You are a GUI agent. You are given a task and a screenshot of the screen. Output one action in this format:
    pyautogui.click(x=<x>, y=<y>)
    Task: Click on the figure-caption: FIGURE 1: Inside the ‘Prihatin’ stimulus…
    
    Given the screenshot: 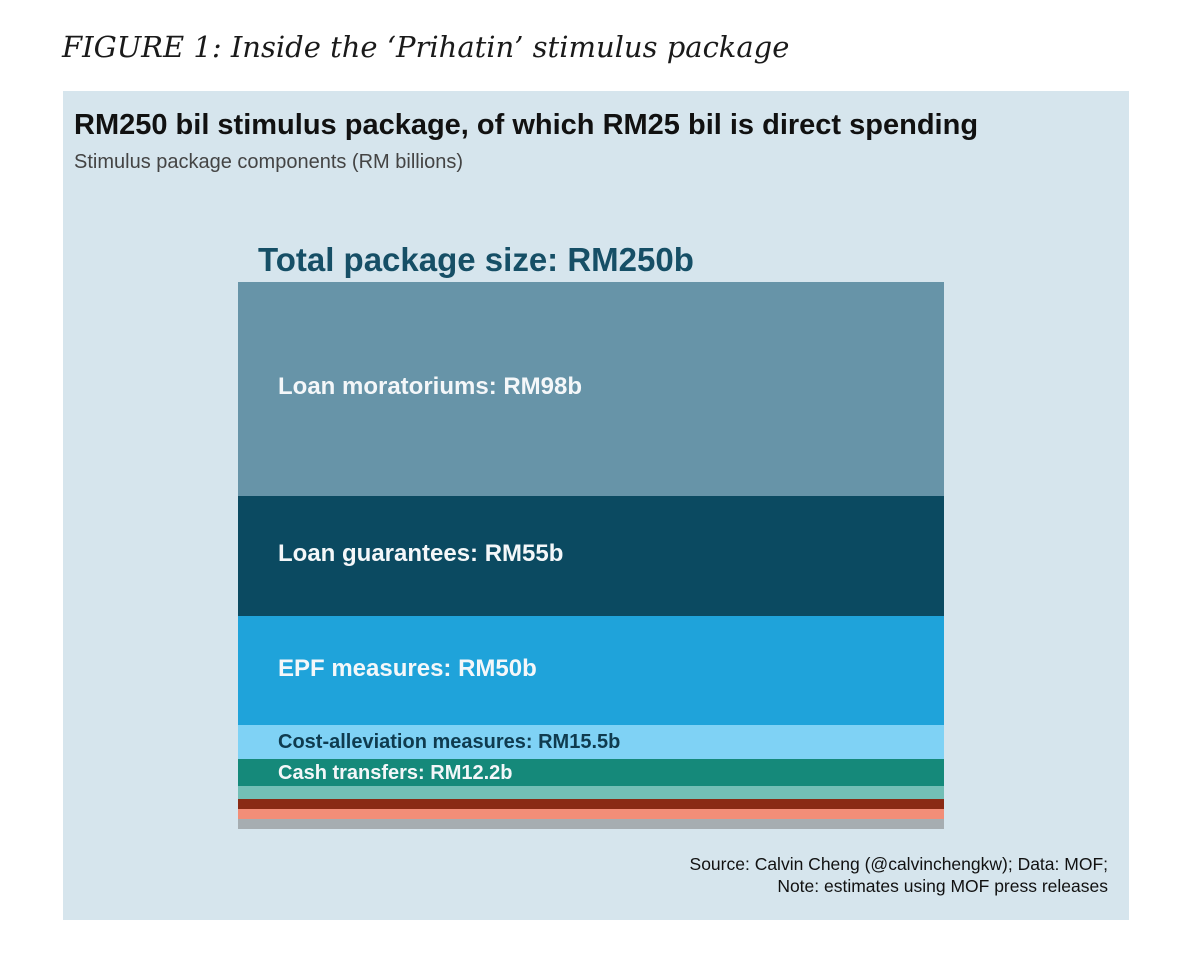 What is the action you would take?
    pyautogui.click(x=426, y=47)
    